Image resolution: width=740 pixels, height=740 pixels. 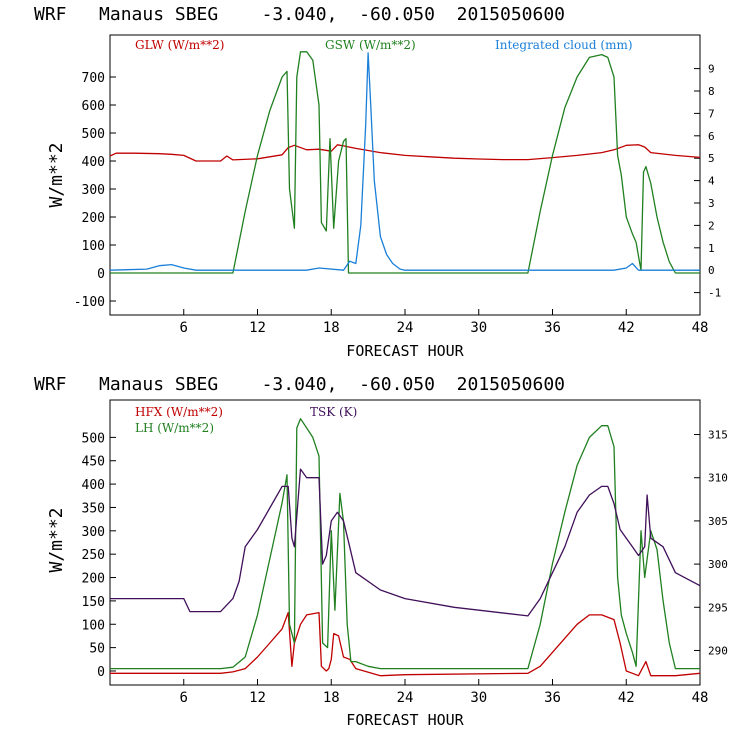 What do you see at coordinates (174, 428) in the screenshot?
I see `legend-lh: LH (W/m**2)` at bounding box center [174, 428].